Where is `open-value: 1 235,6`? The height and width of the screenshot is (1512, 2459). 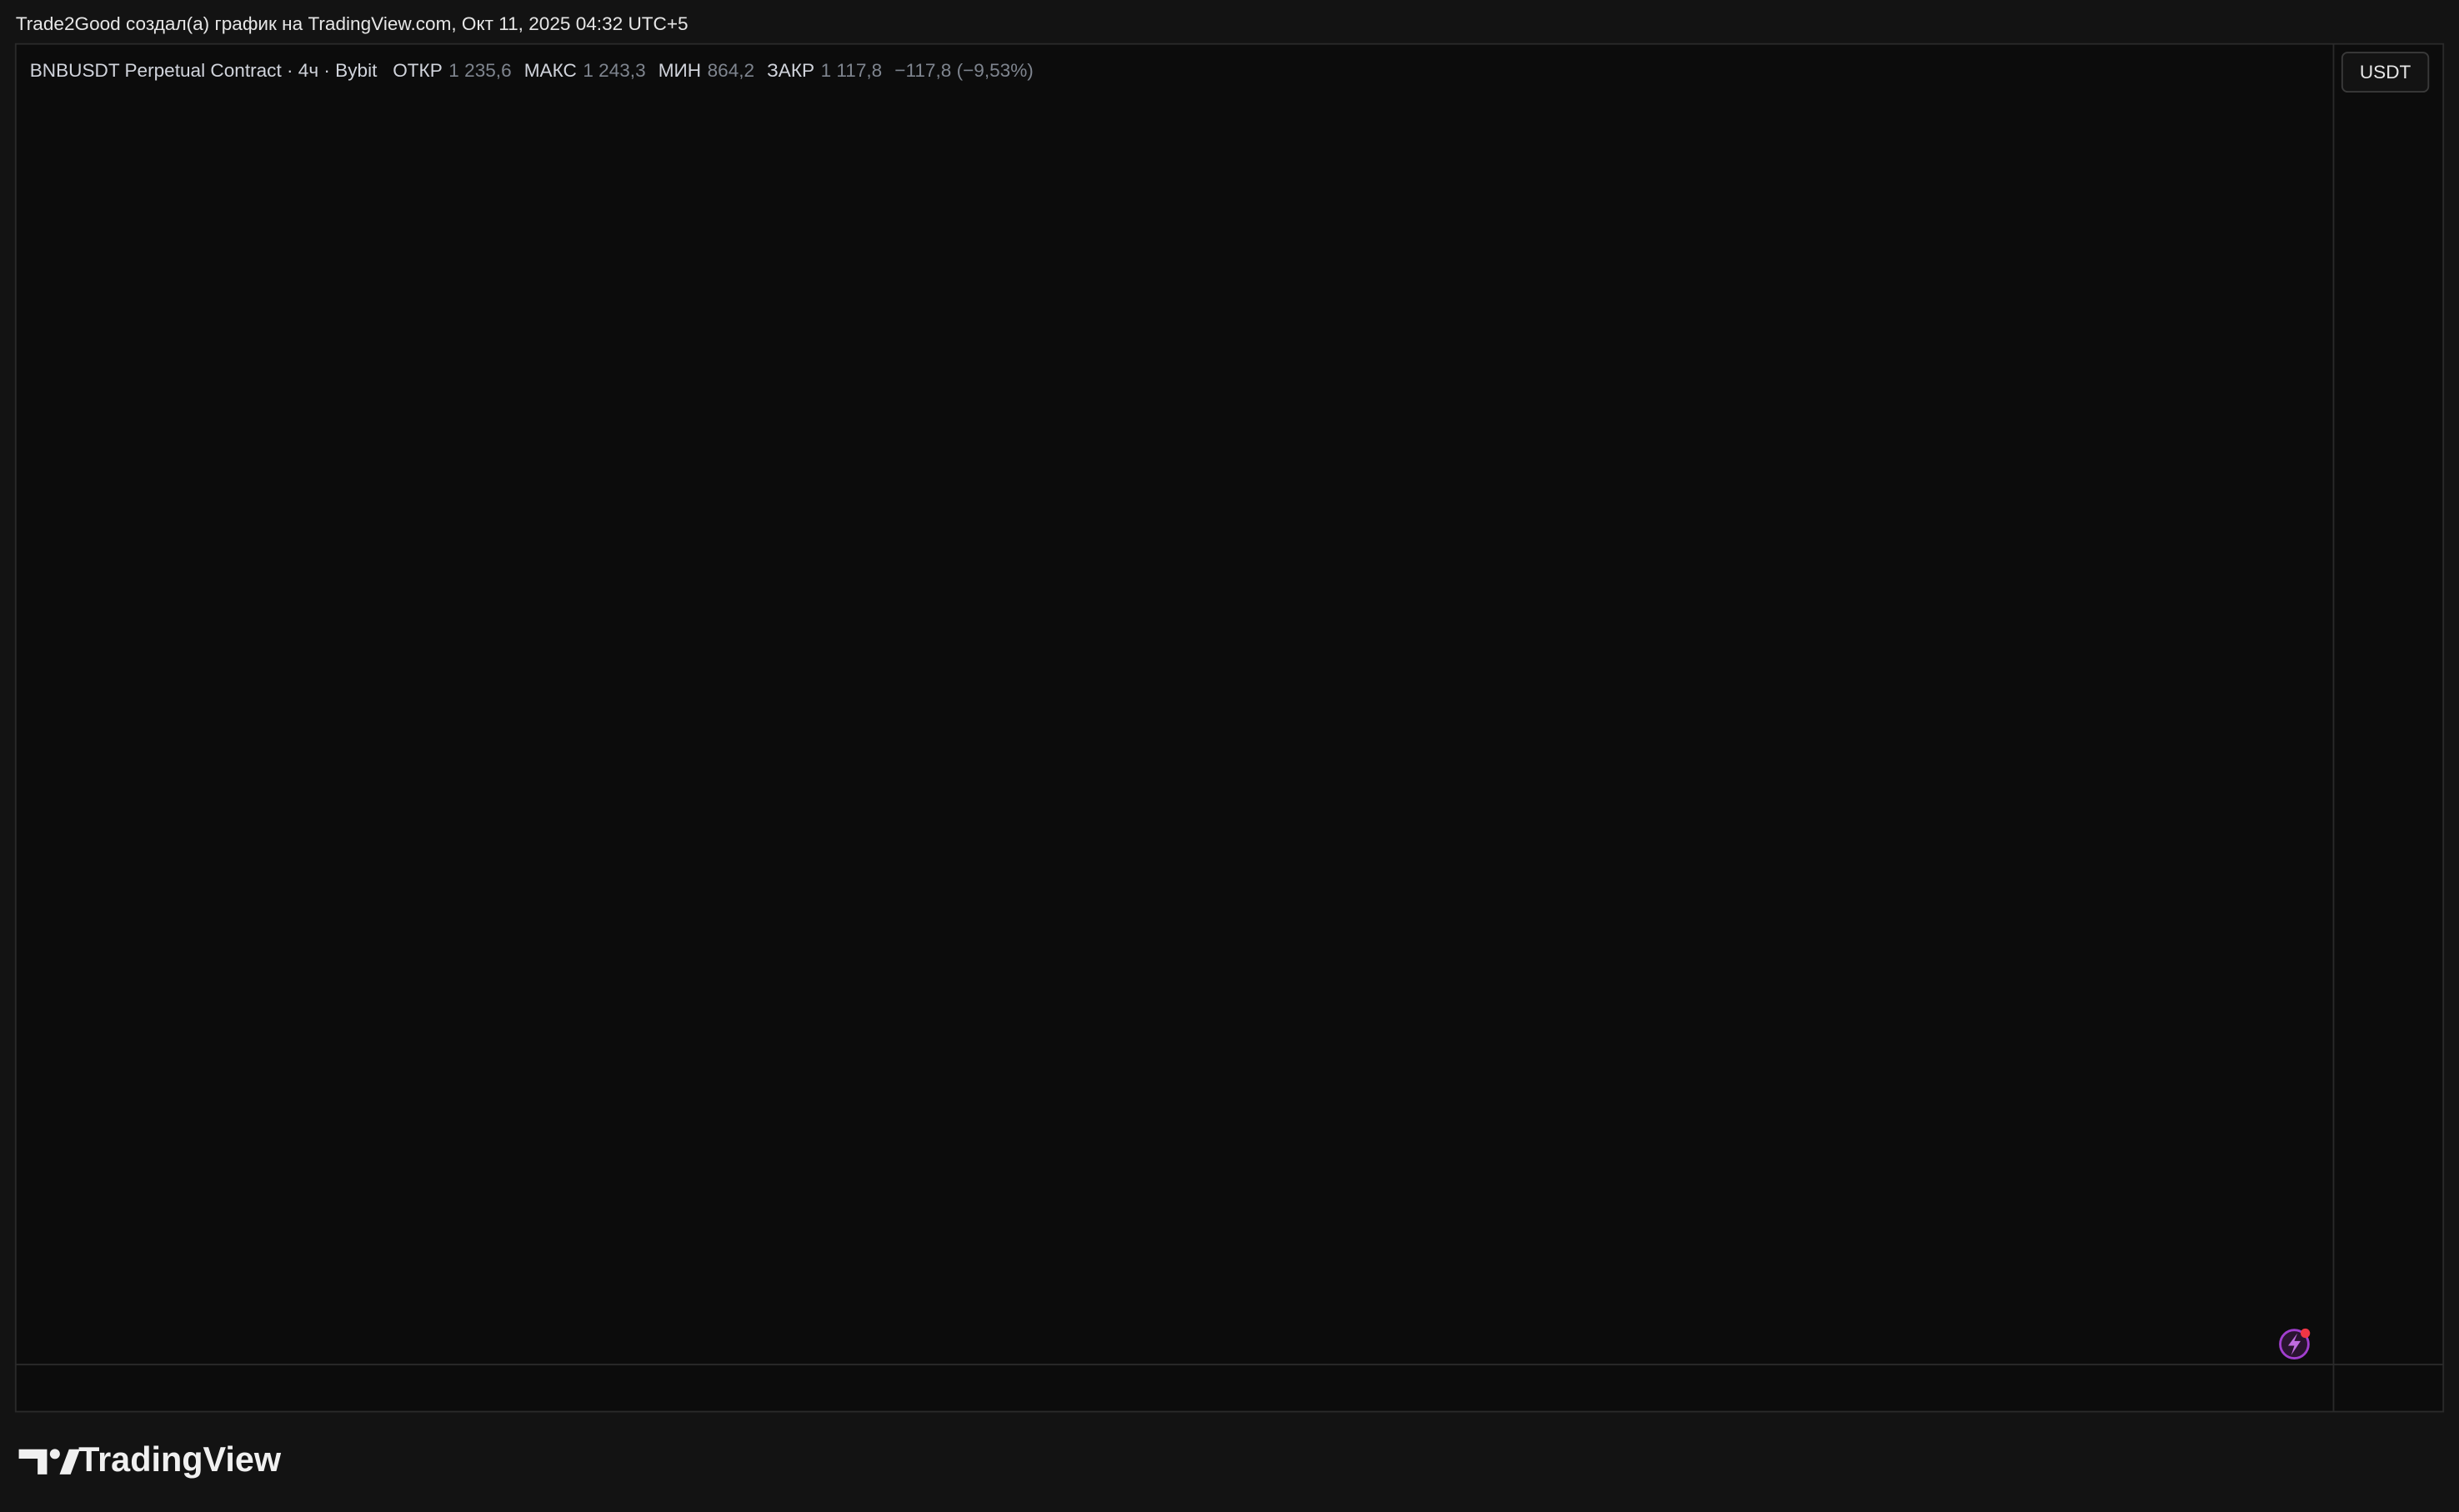 open-value: 1 235,6 is located at coordinates (480, 70).